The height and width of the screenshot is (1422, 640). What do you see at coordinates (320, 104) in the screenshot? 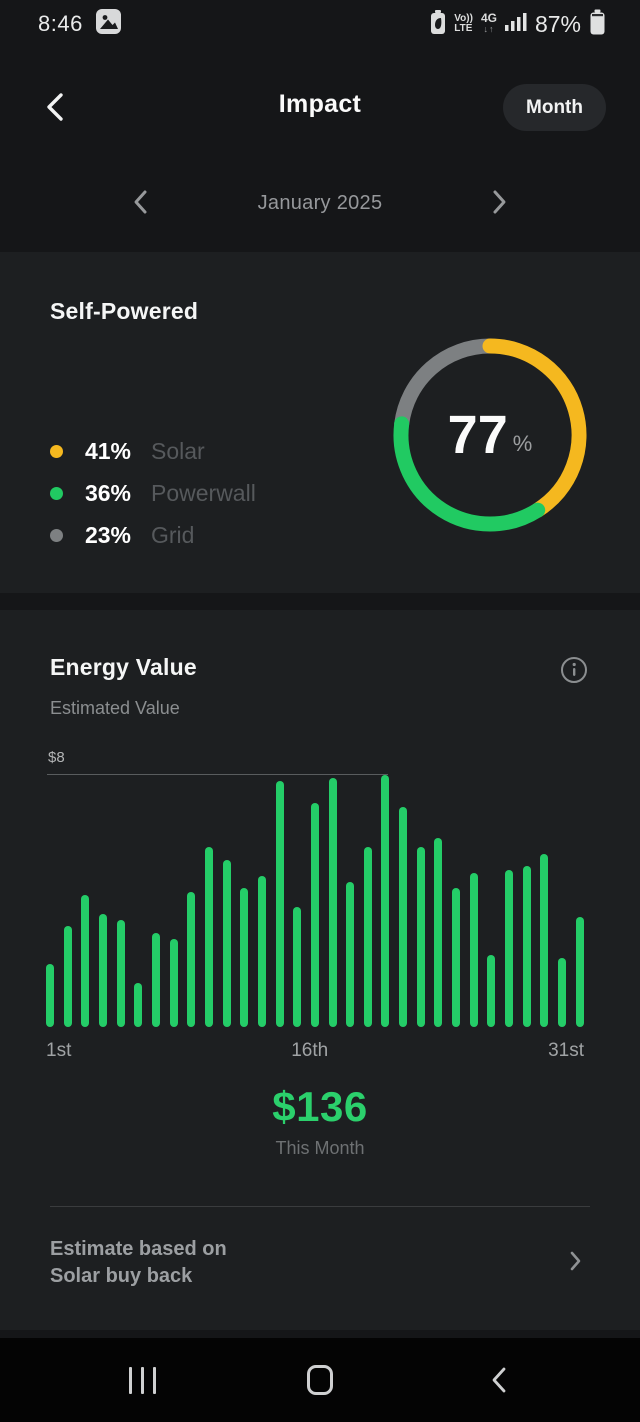
I see `page-title: Impact` at bounding box center [320, 104].